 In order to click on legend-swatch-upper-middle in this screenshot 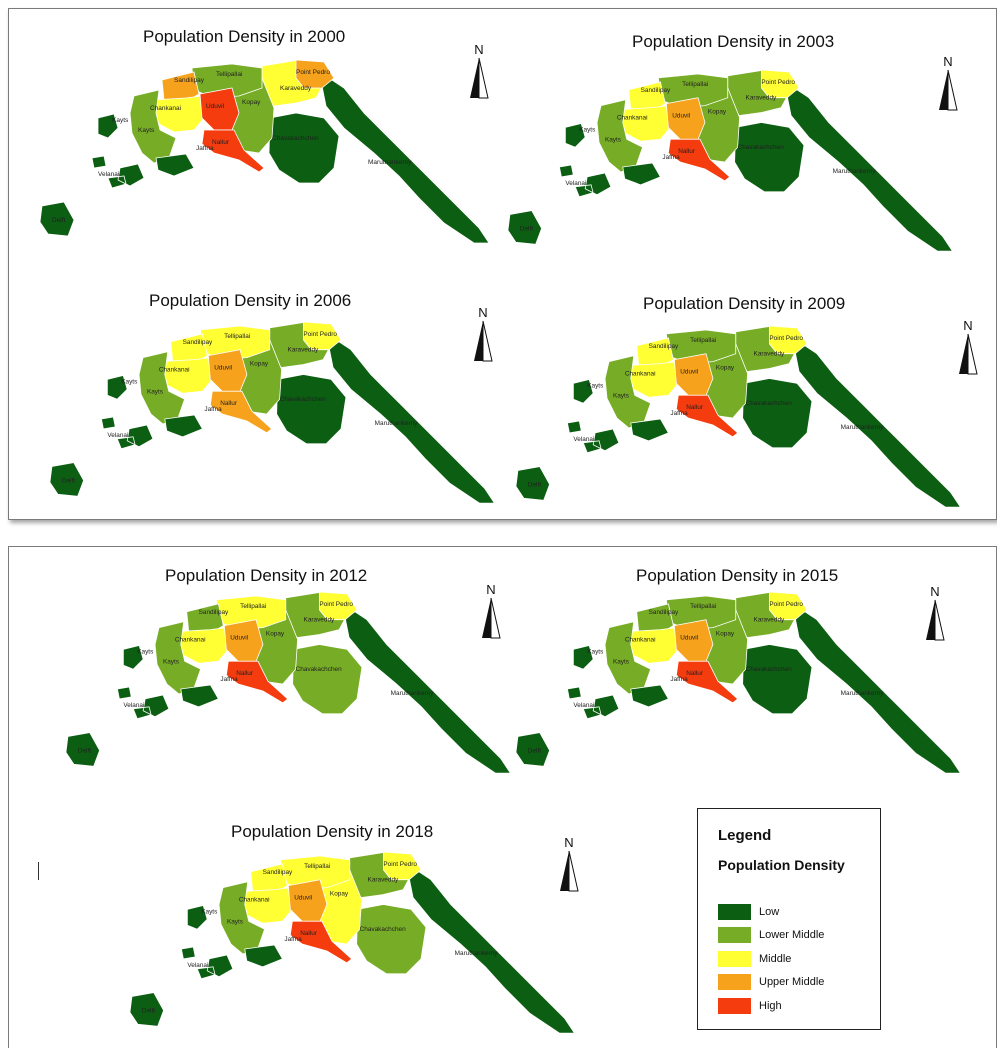, I will do `click(734, 982)`.